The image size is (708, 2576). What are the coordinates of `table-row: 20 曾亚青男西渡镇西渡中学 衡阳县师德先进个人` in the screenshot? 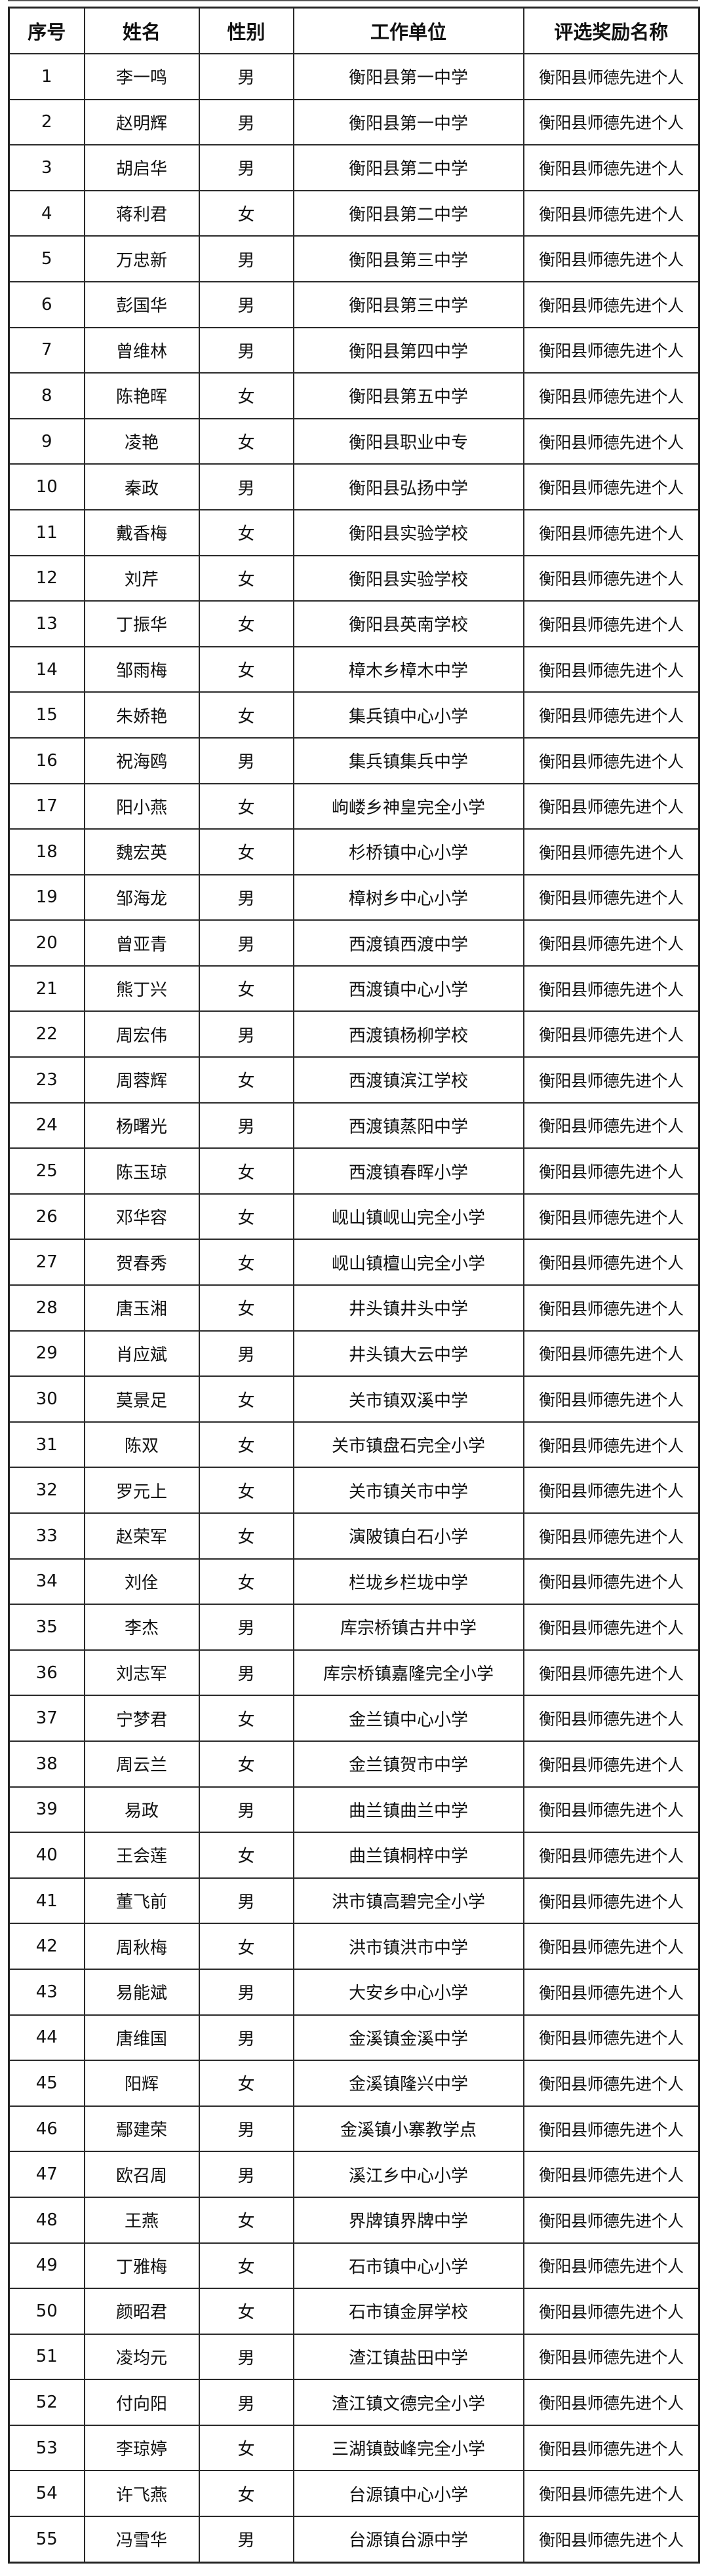 It's located at (354, 943).